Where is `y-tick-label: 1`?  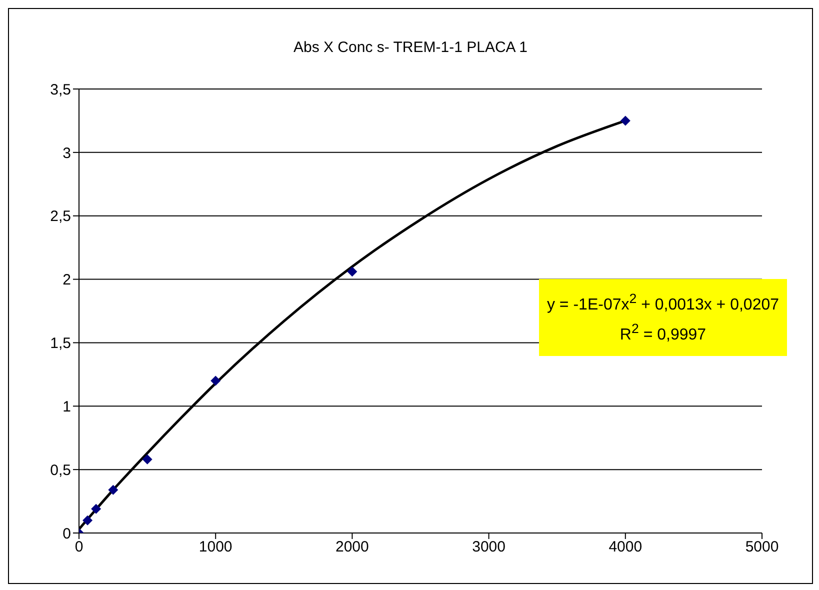 y-tick-label: 1 is located at coordinates (66, 407).